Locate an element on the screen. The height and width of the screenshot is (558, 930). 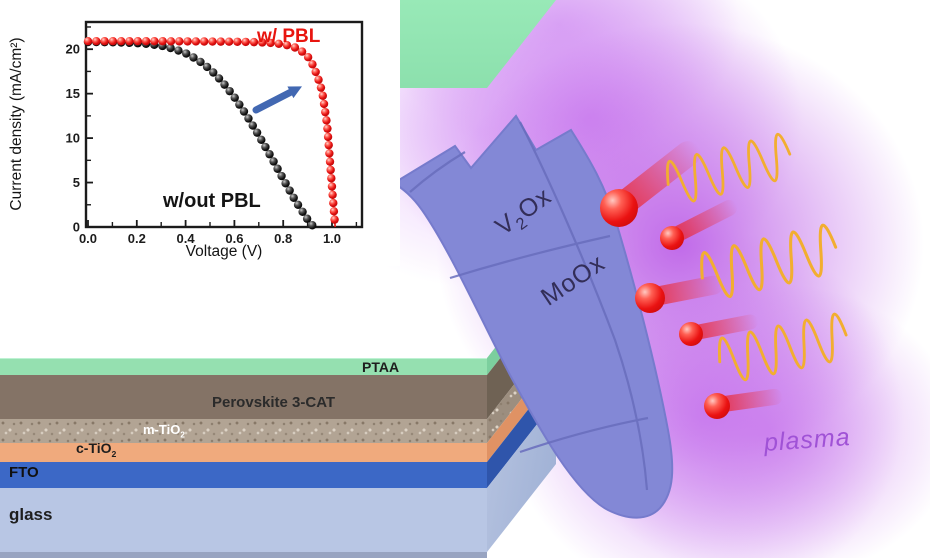
layer-label-ctio2: c-TiO2 is located at coordinates (96, 449).